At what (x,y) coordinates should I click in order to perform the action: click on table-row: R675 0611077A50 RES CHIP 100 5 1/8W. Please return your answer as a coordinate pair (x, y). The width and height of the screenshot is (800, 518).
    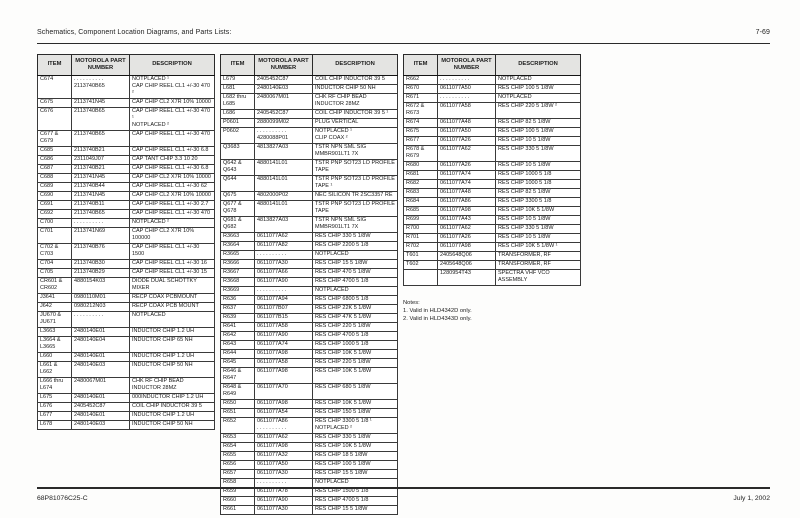
    Looking at the image, I should click on (492, 131).